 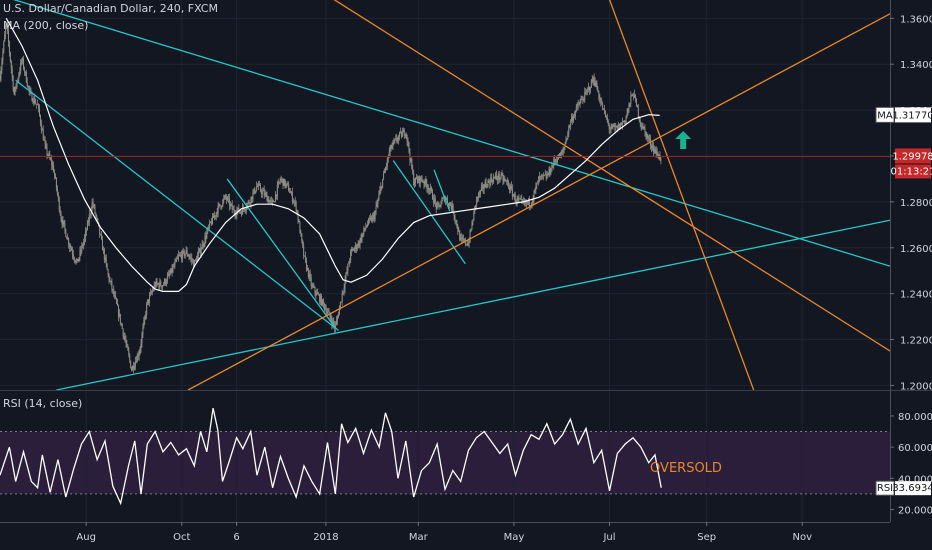 I want to click on rsi-legend: RSI (14, close), so click(x=43, y=403).